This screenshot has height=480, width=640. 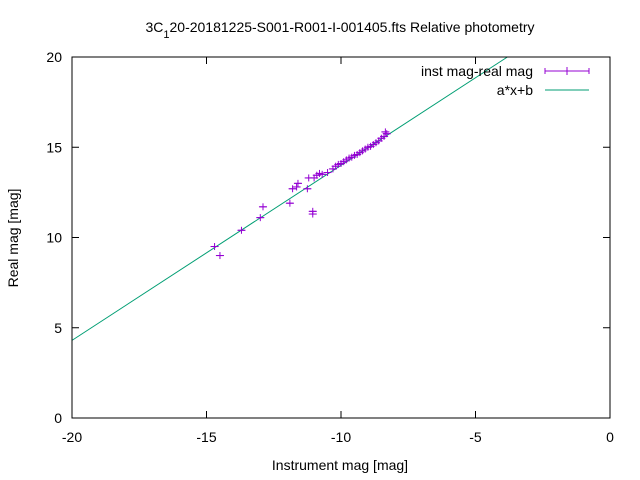 What do you see at coordinates (505, 80) in the screenshot?
I see `legend: inst mag-real mag a*x+b` at bounding box center [505, 80].